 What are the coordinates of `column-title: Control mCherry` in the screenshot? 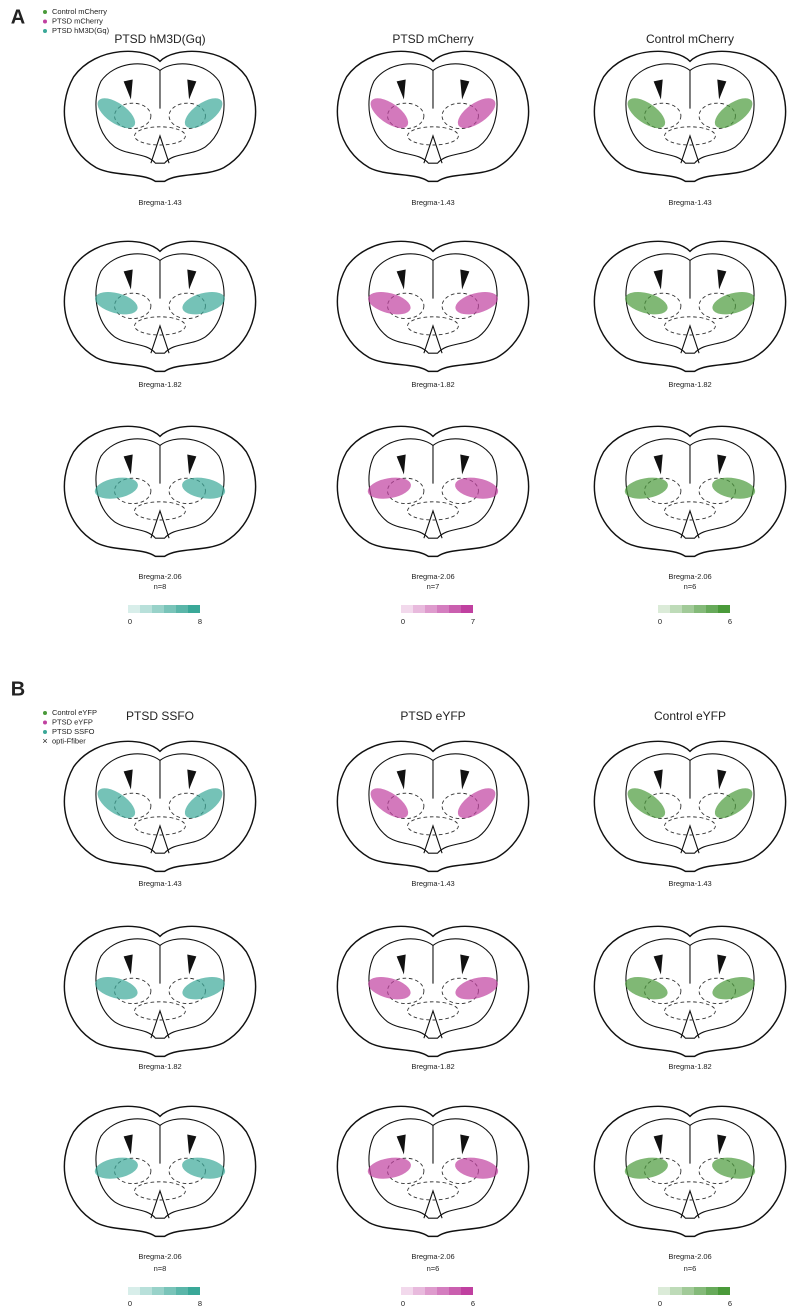 It's located at (690, 39).